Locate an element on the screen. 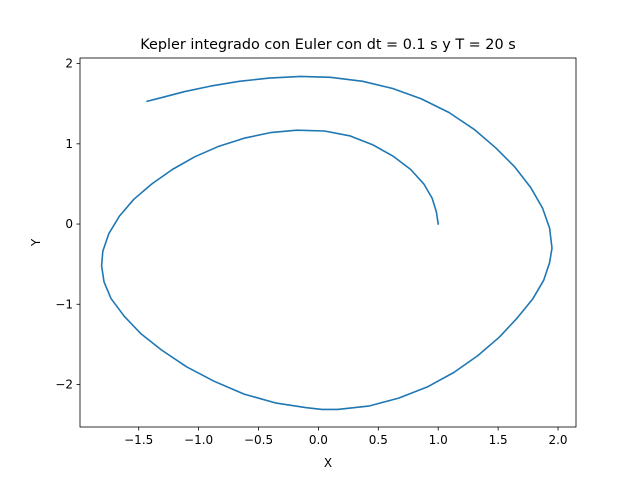  y-tick-label: 2 is located at coordinates (69, 64).